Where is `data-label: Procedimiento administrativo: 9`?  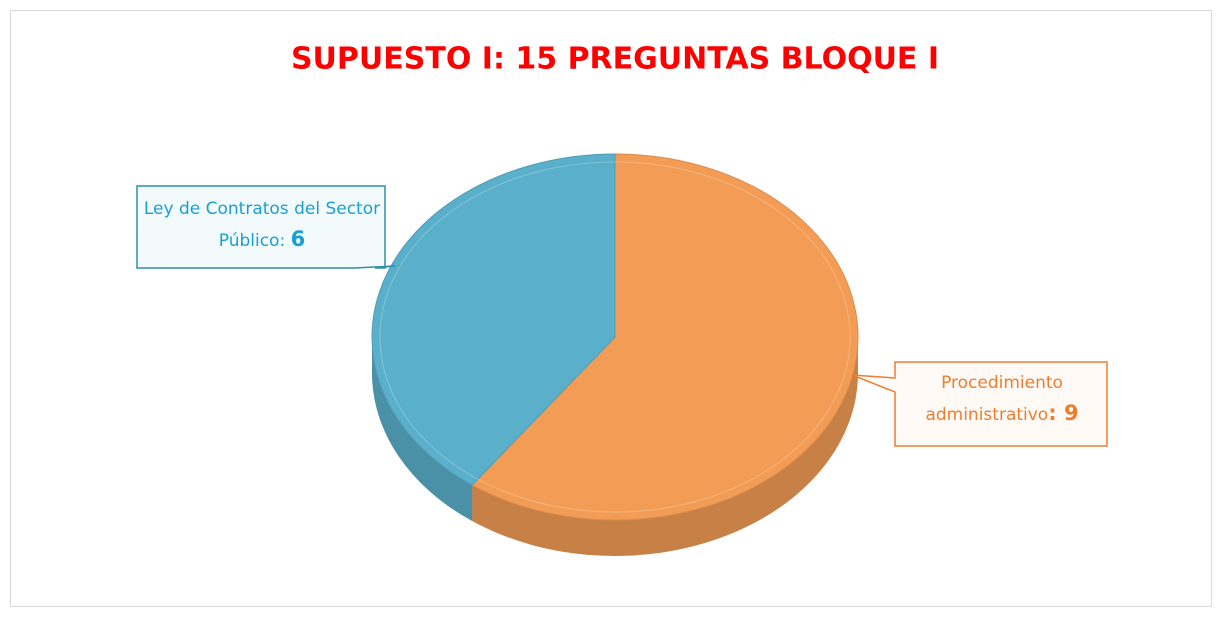
data-label: Procedimiento administrativo: 9 is located at coordinates (1002, 399).